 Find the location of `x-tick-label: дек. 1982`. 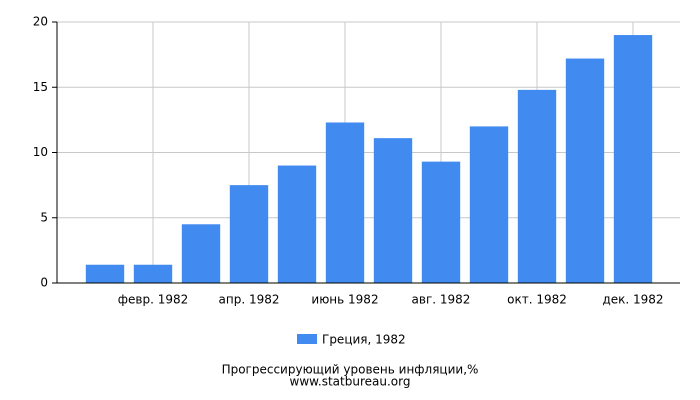

x-tick-label: дек. 1982 is located at coordinates (632, 300).